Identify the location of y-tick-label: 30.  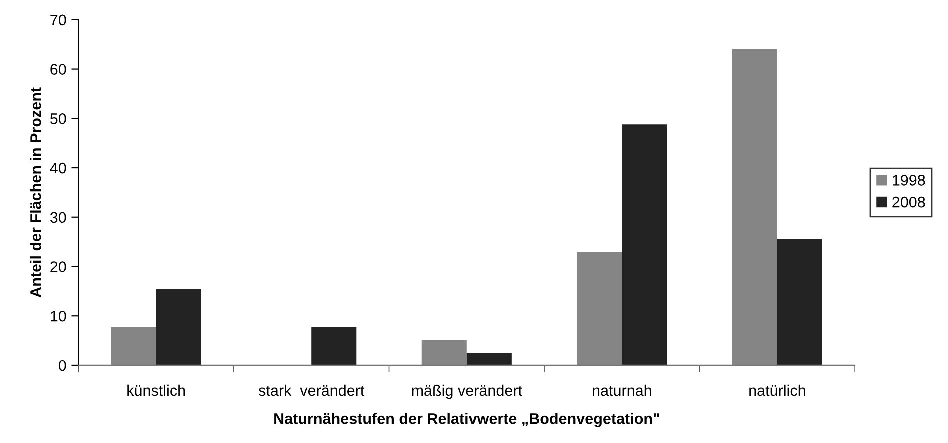
(58, 218).